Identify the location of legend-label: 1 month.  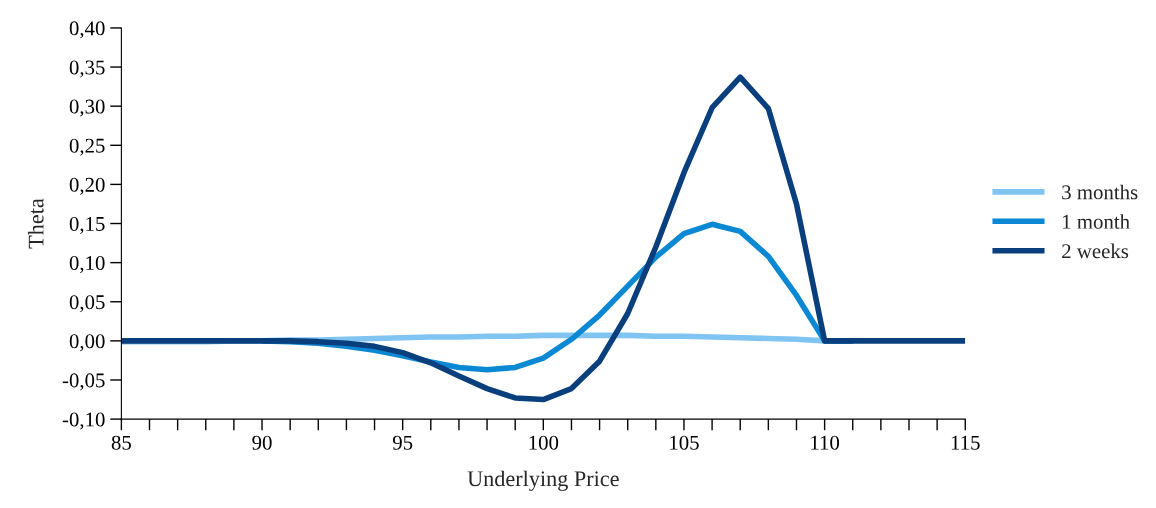
(1096, 221).